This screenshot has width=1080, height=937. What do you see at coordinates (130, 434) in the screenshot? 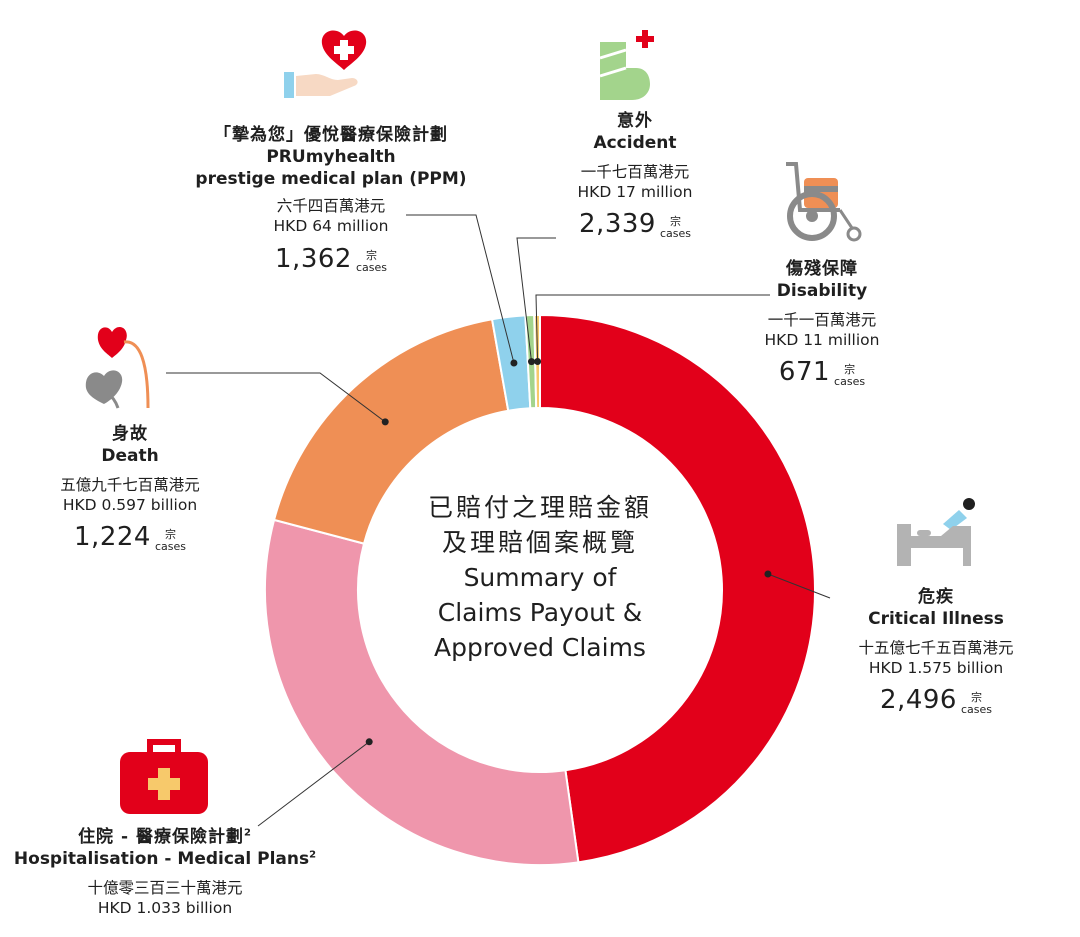
I see `death-name-zh: 身故` at bounding box center [130, 434].